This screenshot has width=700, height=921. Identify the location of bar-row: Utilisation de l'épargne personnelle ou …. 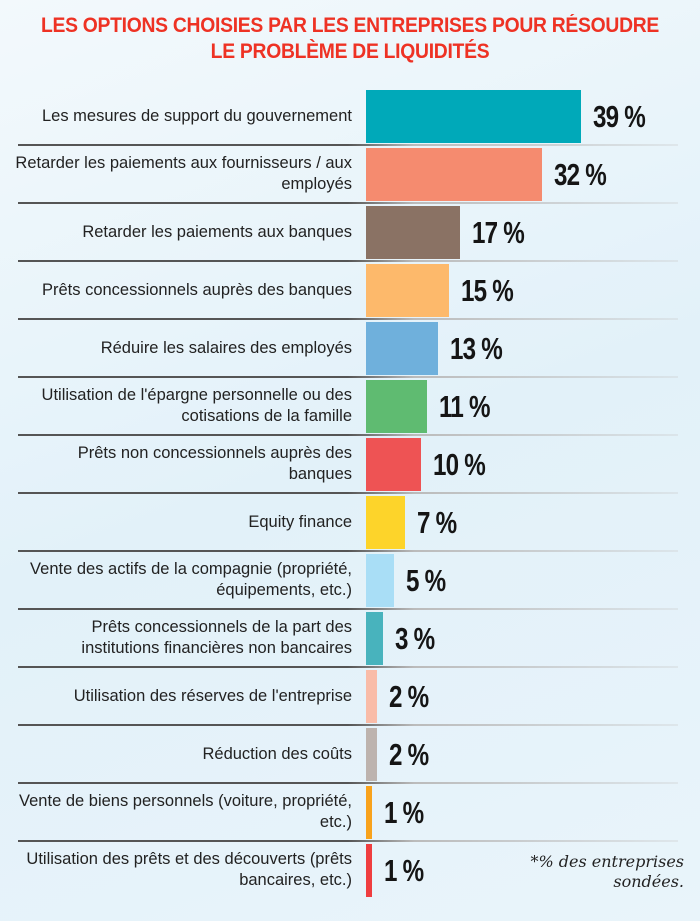
(350, 407).